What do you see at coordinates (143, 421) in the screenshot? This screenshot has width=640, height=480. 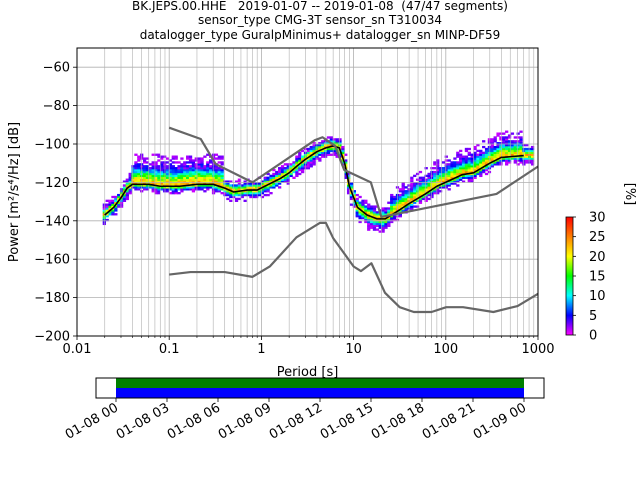 I see `timeline-tick-label: 01-08 03` at bounding box center [143, 421].